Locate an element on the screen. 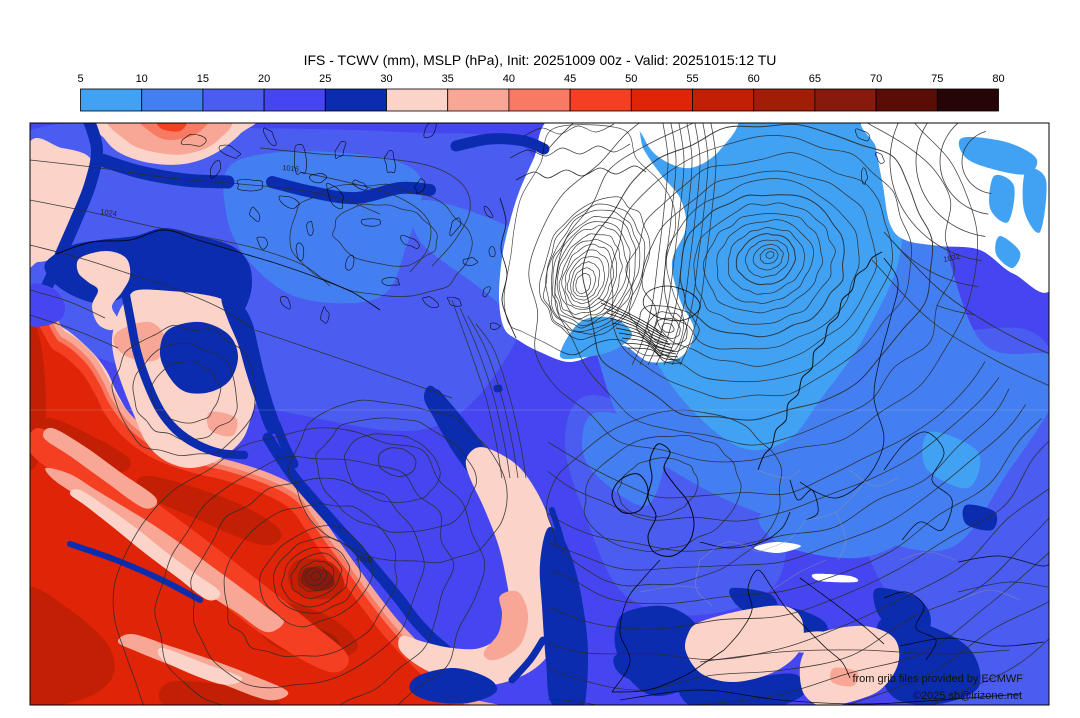 The height and width of the screenshot is (718, 1080). svg-text: 45 is located at coordinates (570, 79).